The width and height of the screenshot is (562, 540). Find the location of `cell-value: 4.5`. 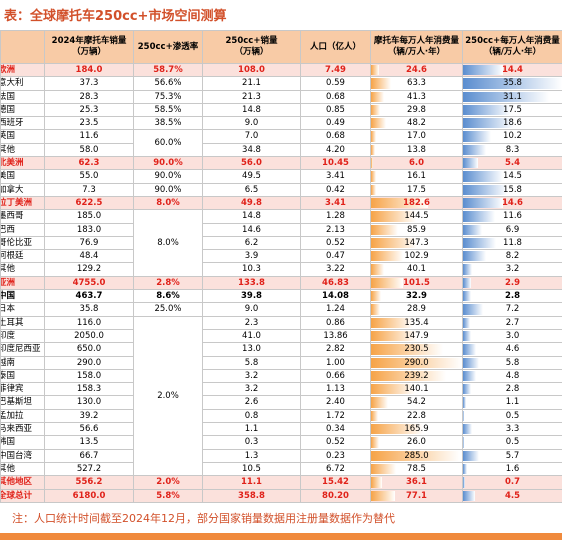

cell-value: 4.5 is located at coordinates (512, 495).